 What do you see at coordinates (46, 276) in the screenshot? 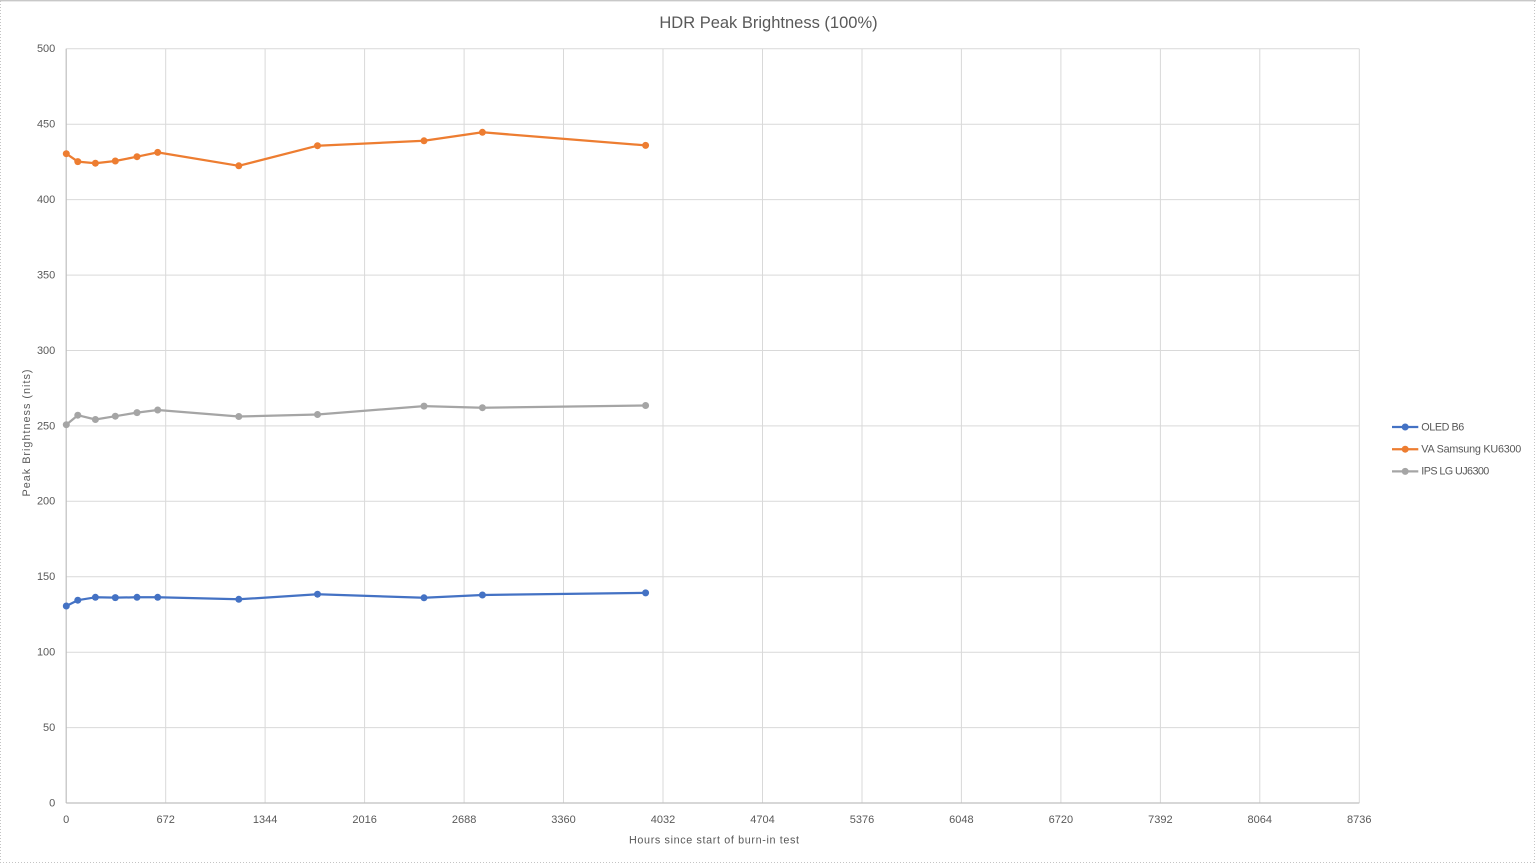
I see `svg-text: 350` at bounding box center [46, 276].